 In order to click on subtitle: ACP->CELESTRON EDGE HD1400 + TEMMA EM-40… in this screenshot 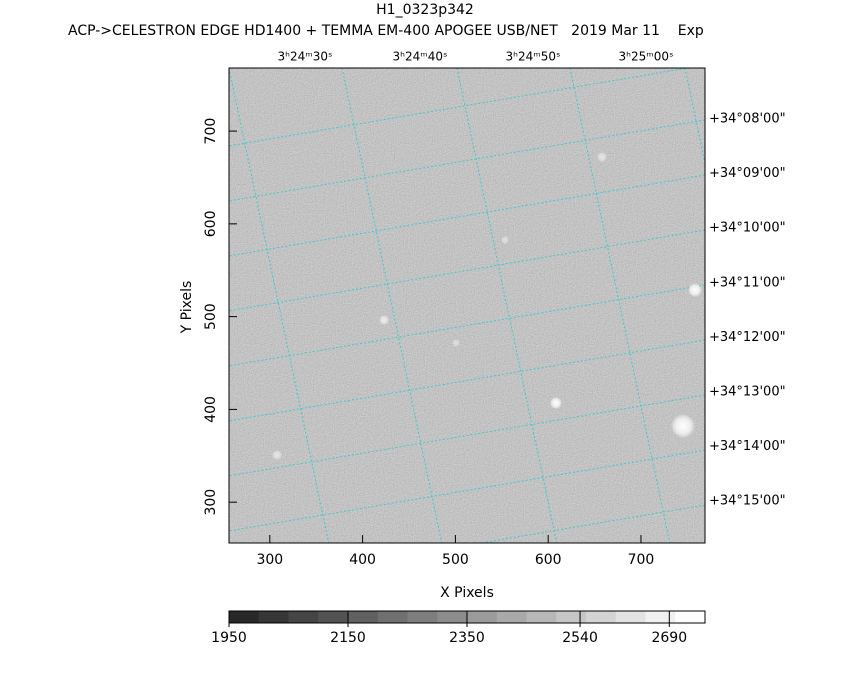, I will do `click(386, 31)`.